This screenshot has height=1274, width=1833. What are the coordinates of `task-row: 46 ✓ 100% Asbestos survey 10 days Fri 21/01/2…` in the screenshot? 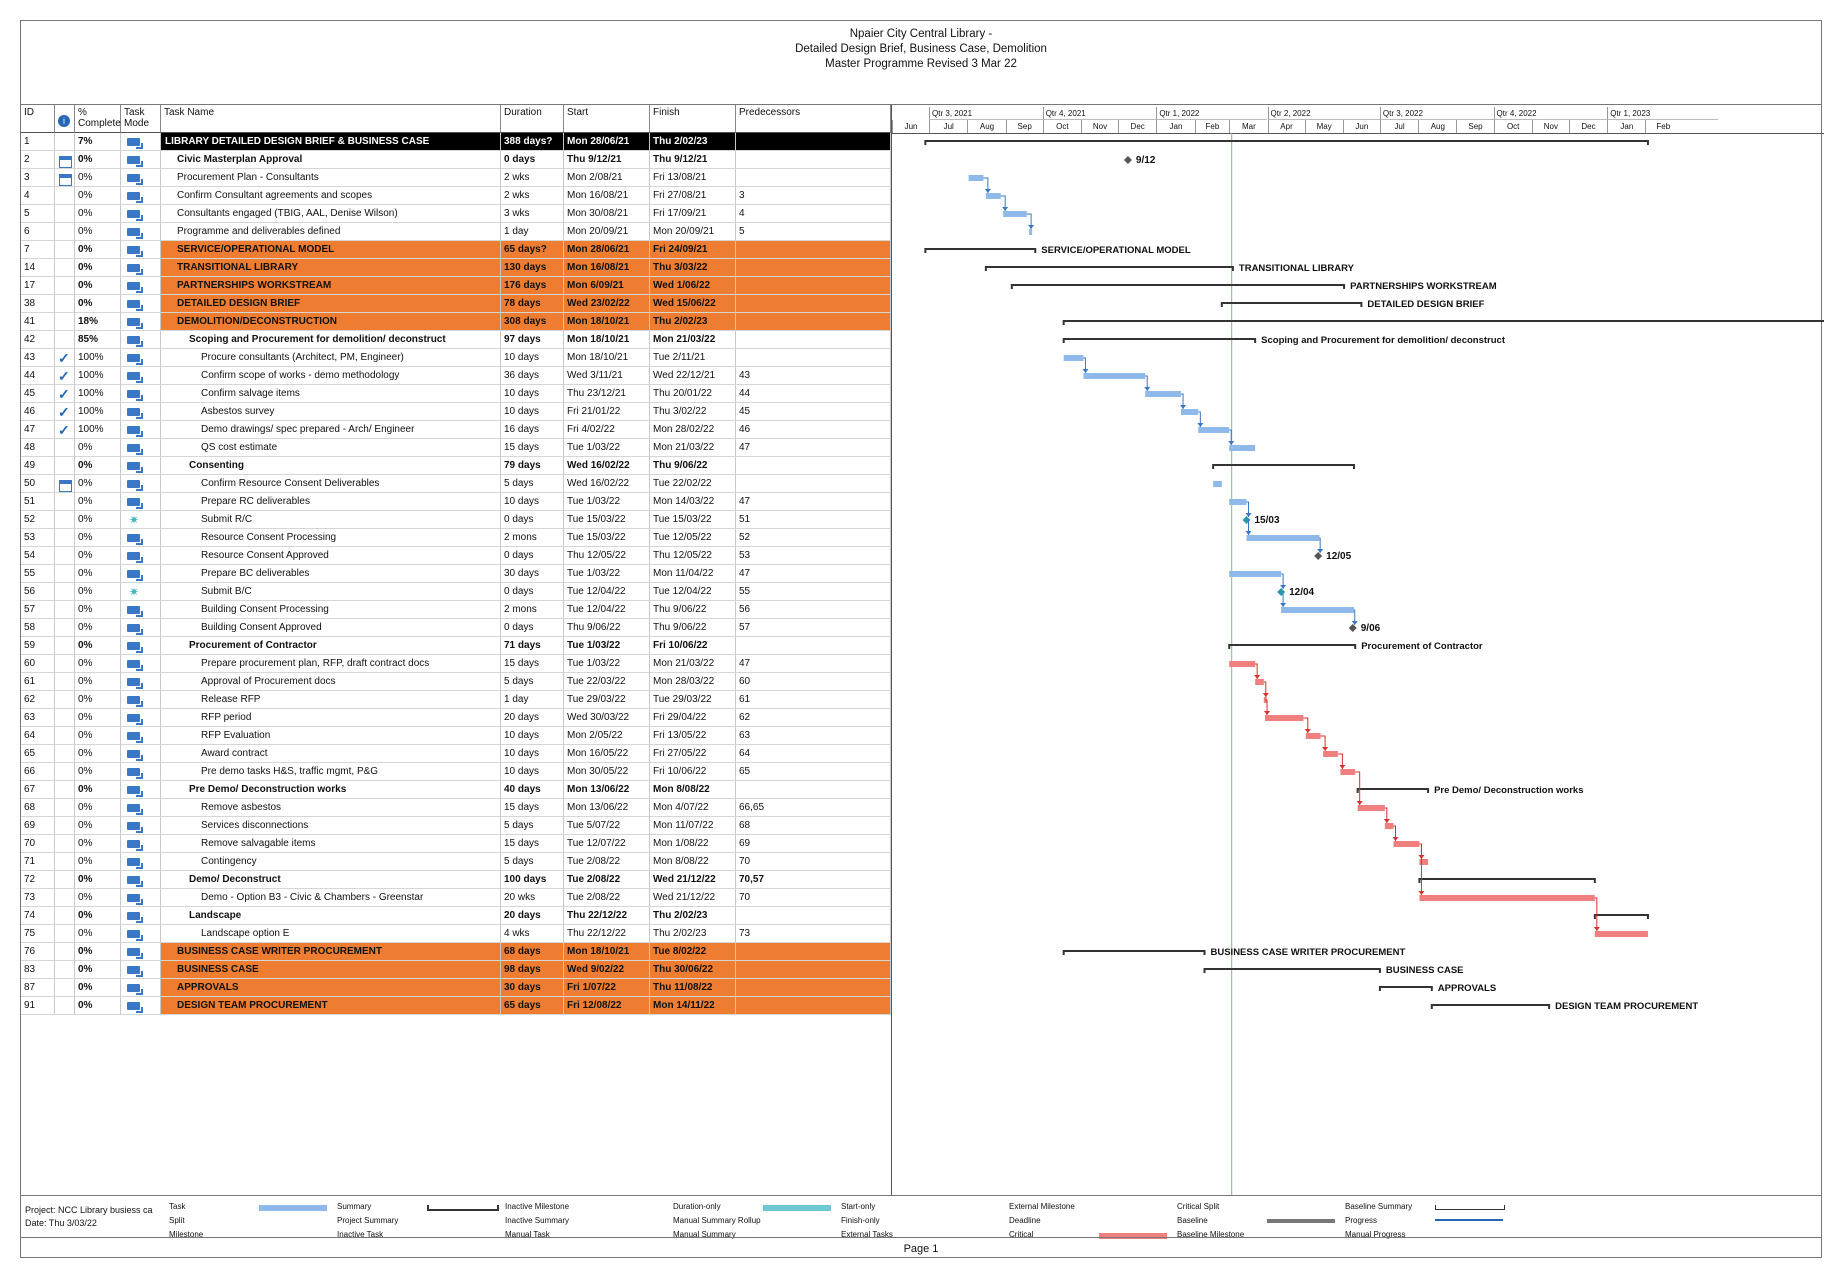 It's located at (456, 412).